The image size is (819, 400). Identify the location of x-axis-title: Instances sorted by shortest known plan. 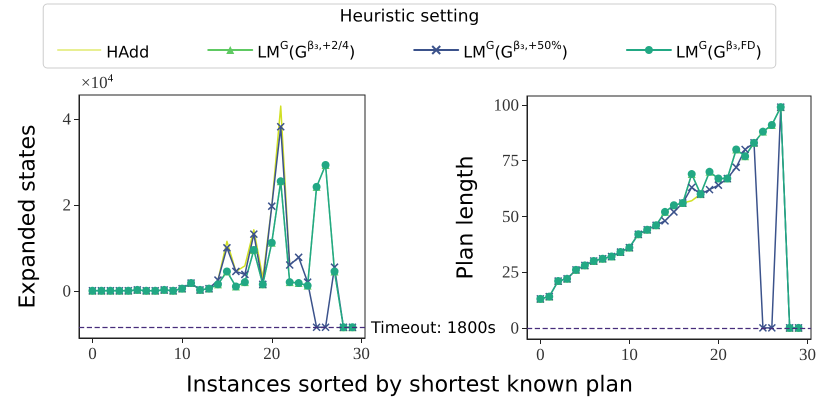
(409, 385).